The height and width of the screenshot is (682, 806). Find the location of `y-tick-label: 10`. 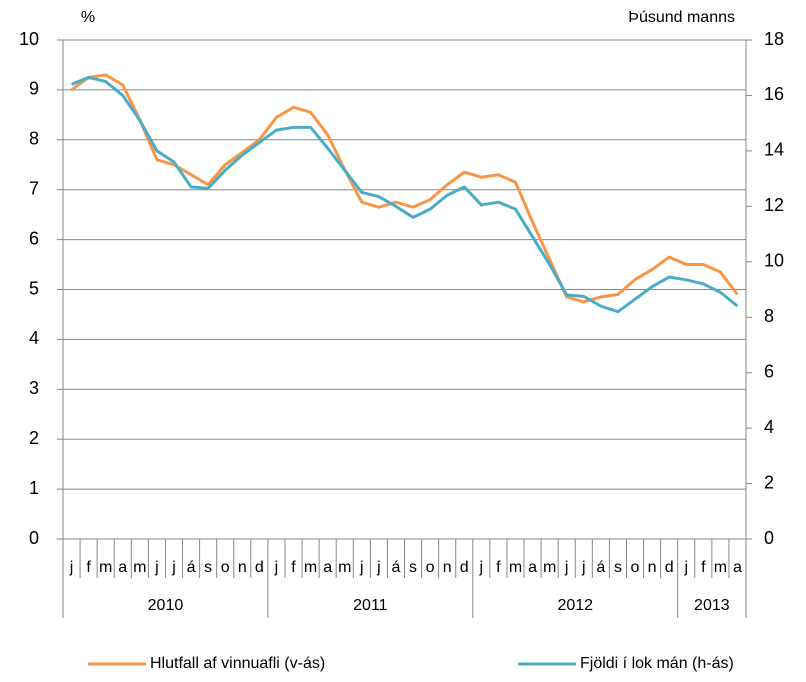

y-tick-label: 10 is located at coordinates (29, 39).